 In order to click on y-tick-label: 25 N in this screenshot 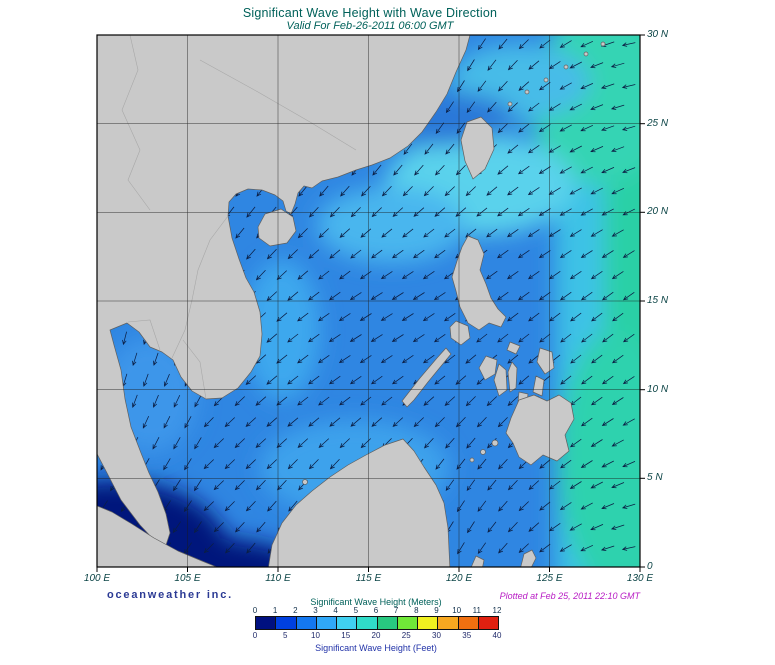, I will do `click(658, 123)`.